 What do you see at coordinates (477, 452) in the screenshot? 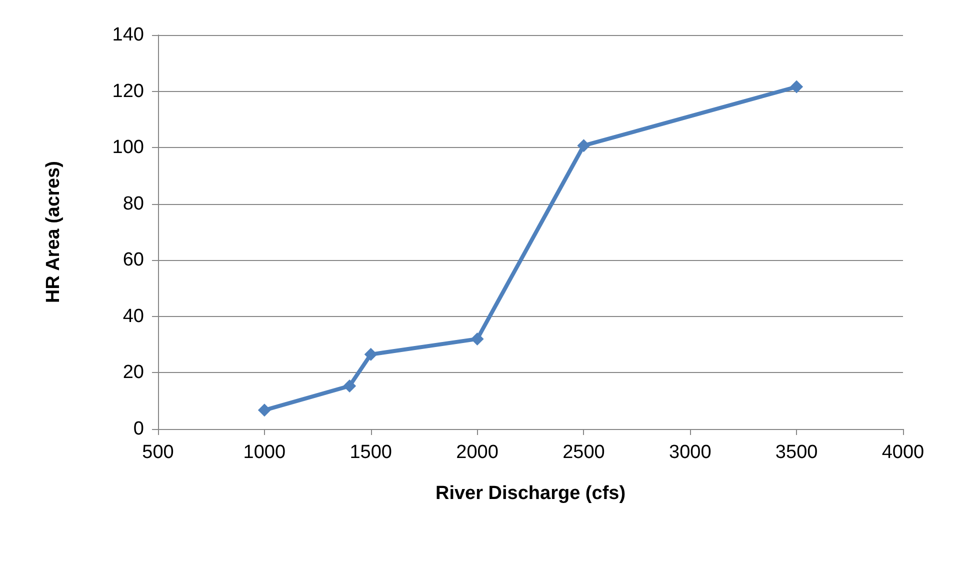
I see `x-tick-label: 2000` at bounding box center [477, 452].